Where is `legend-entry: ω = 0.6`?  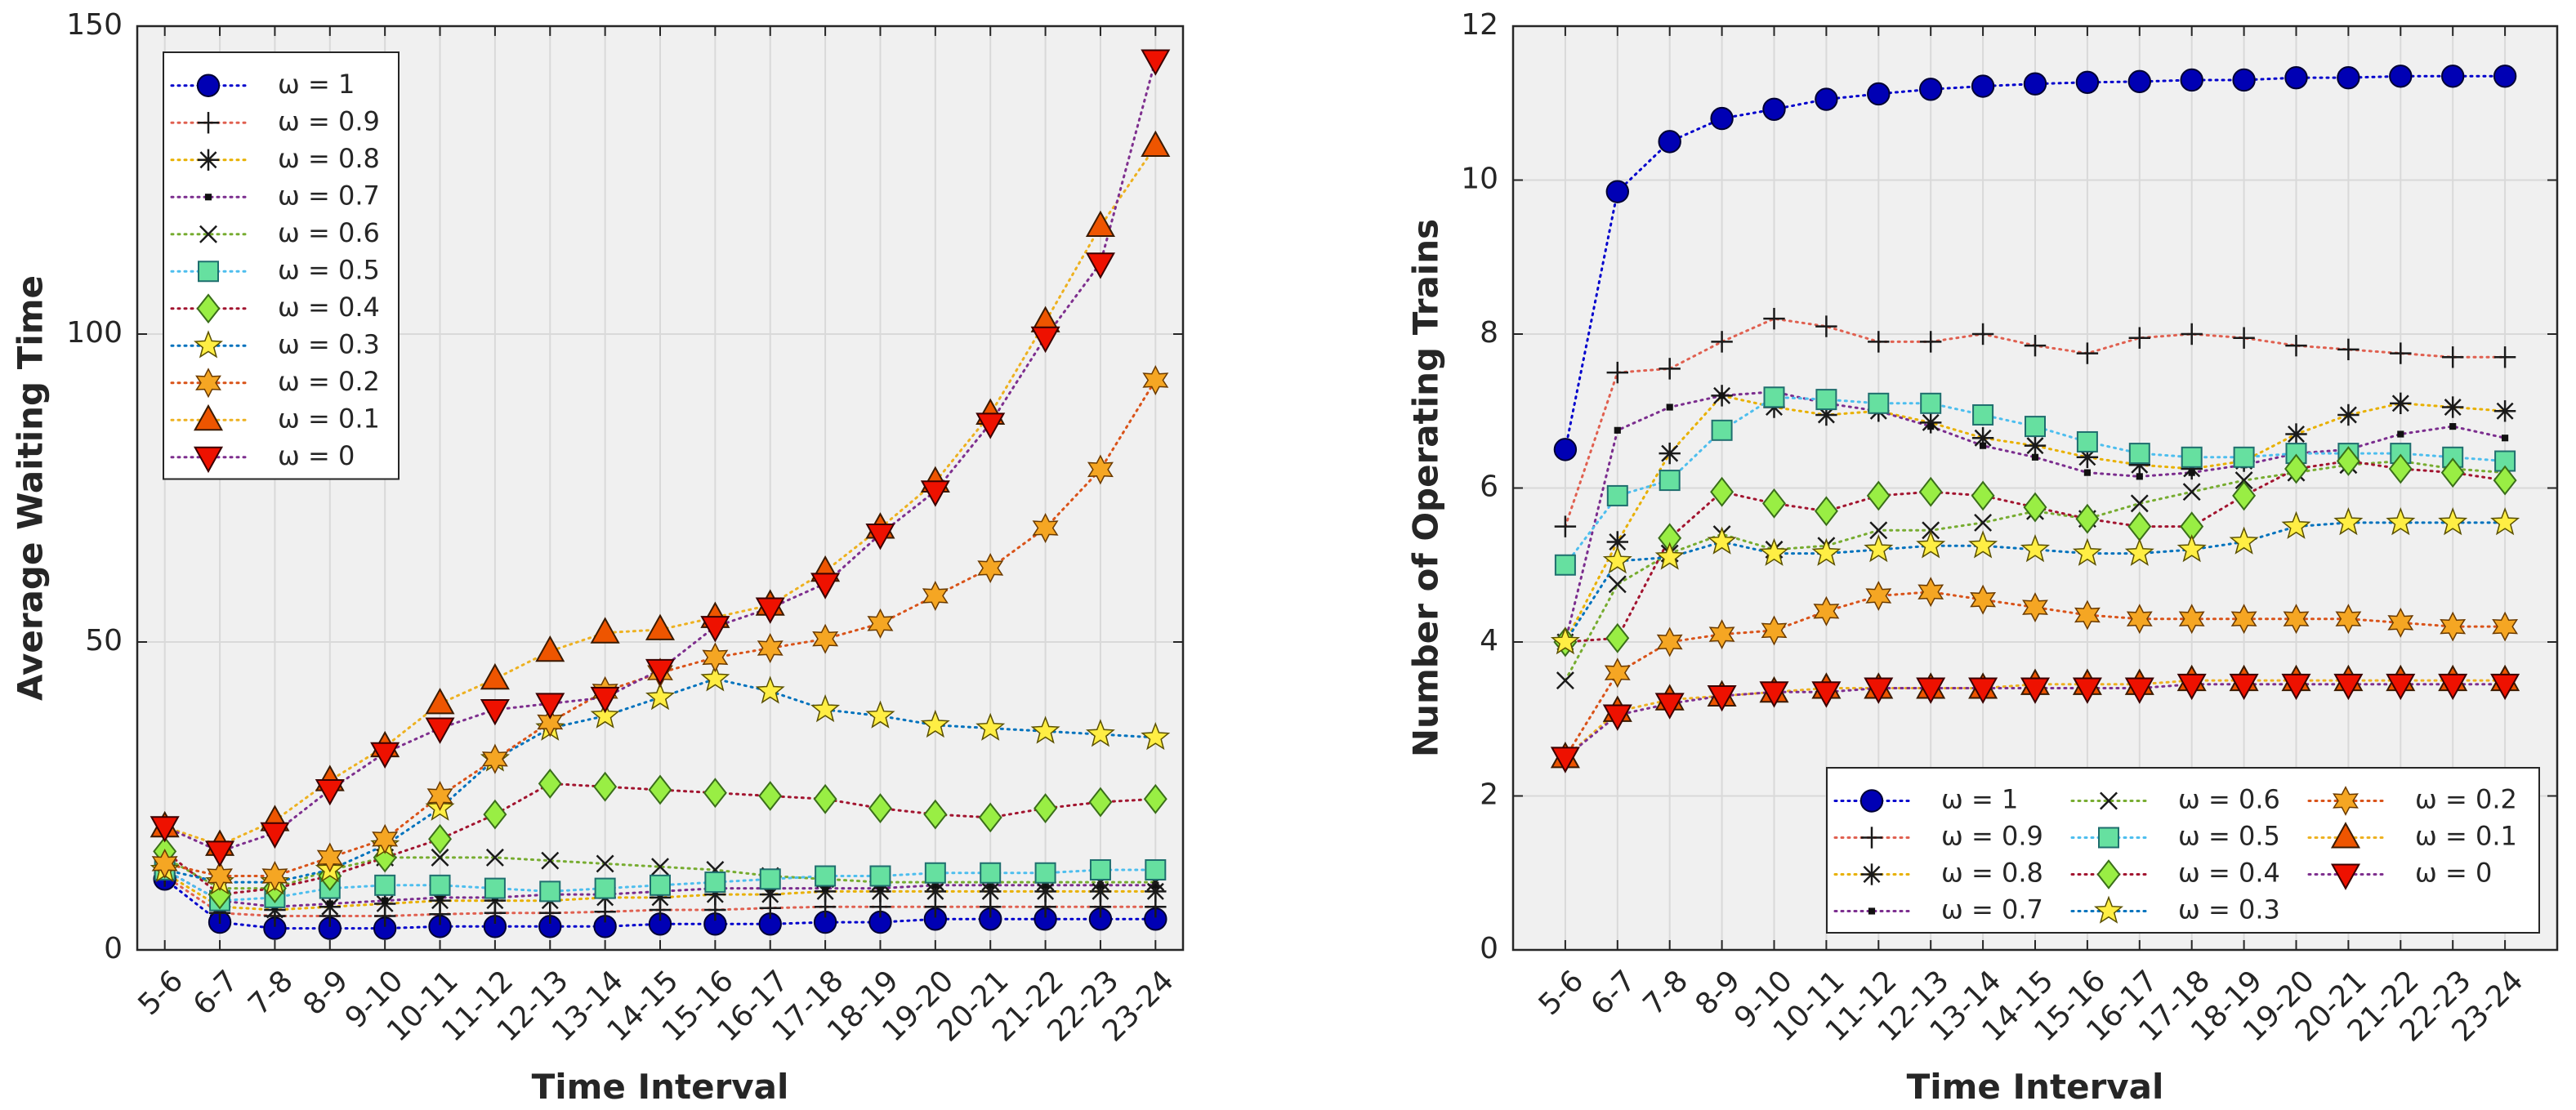
legend-entry: ω = 0.6 is located at coordinates (275, 232).